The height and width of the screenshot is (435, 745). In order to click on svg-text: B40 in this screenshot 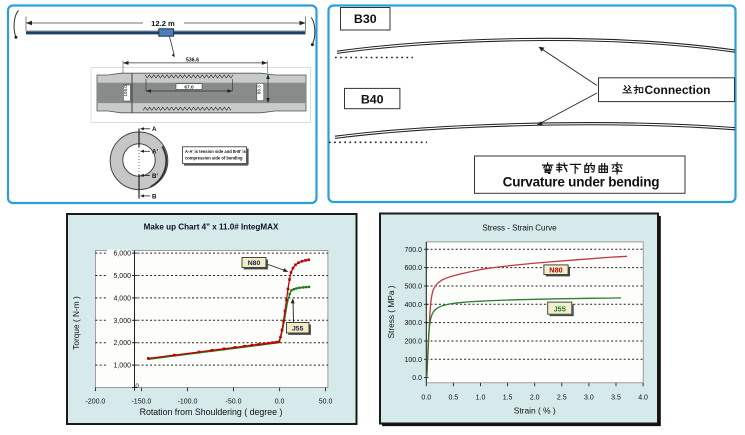, I will do `click(372, 99)`.